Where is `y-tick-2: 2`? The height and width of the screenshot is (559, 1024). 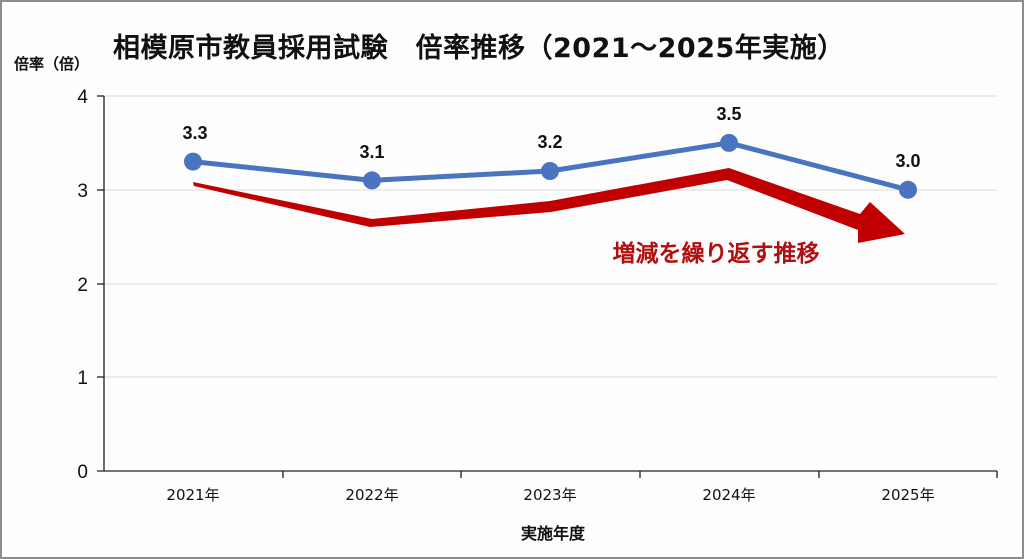
y-tick-2: 2 is located at coordinates (82, 285).